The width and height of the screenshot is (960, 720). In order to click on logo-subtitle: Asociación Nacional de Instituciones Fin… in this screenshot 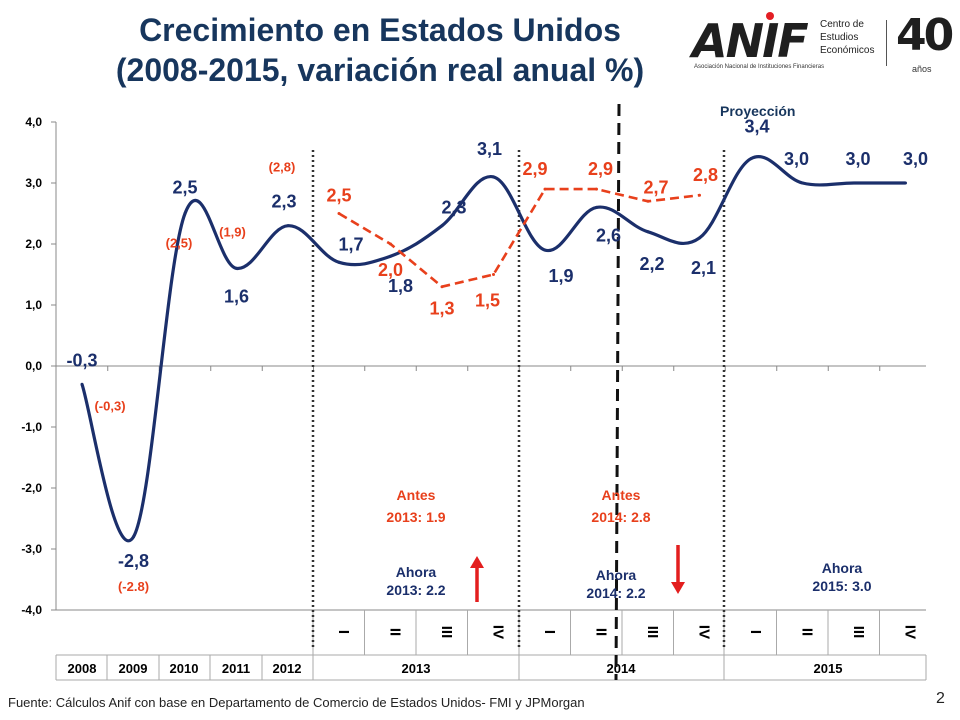, I will do `click(759, 67)`.